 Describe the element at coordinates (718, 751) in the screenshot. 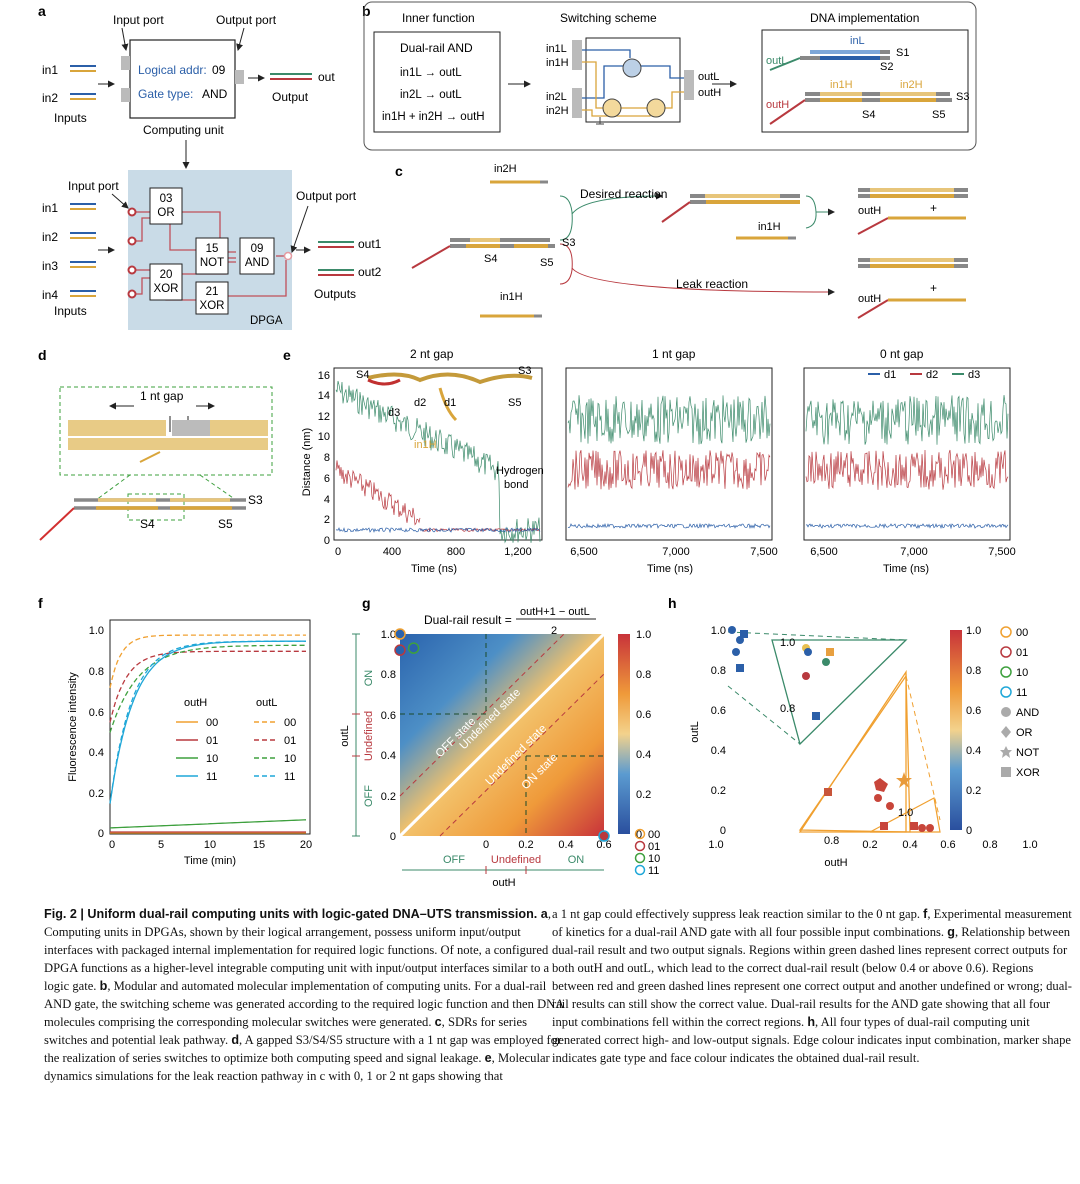

I see `h-ytick-3: 0.4` at that location.